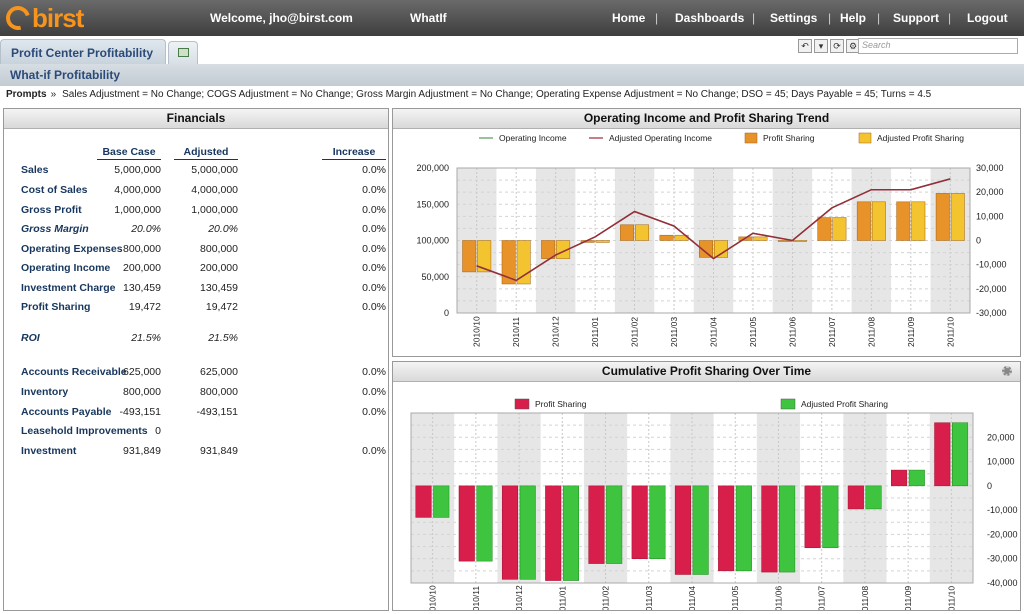  What do you see at coordinates (432, 204) in the screenshot?
I see `left-tick-label: 150,000` at bounding box center [432, 204].